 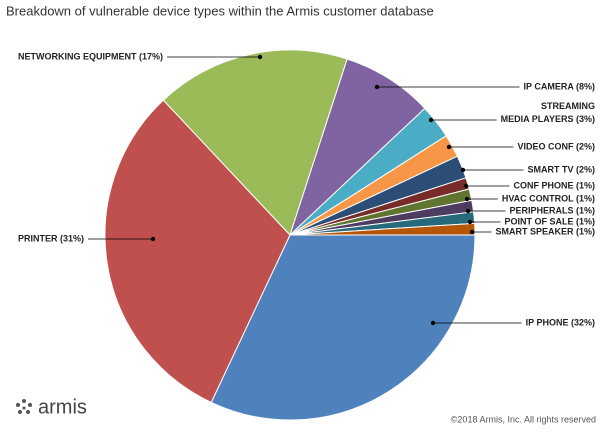 I want to click on slice-label: HVAC CONTROL (1%), so click(x=548, y=198).